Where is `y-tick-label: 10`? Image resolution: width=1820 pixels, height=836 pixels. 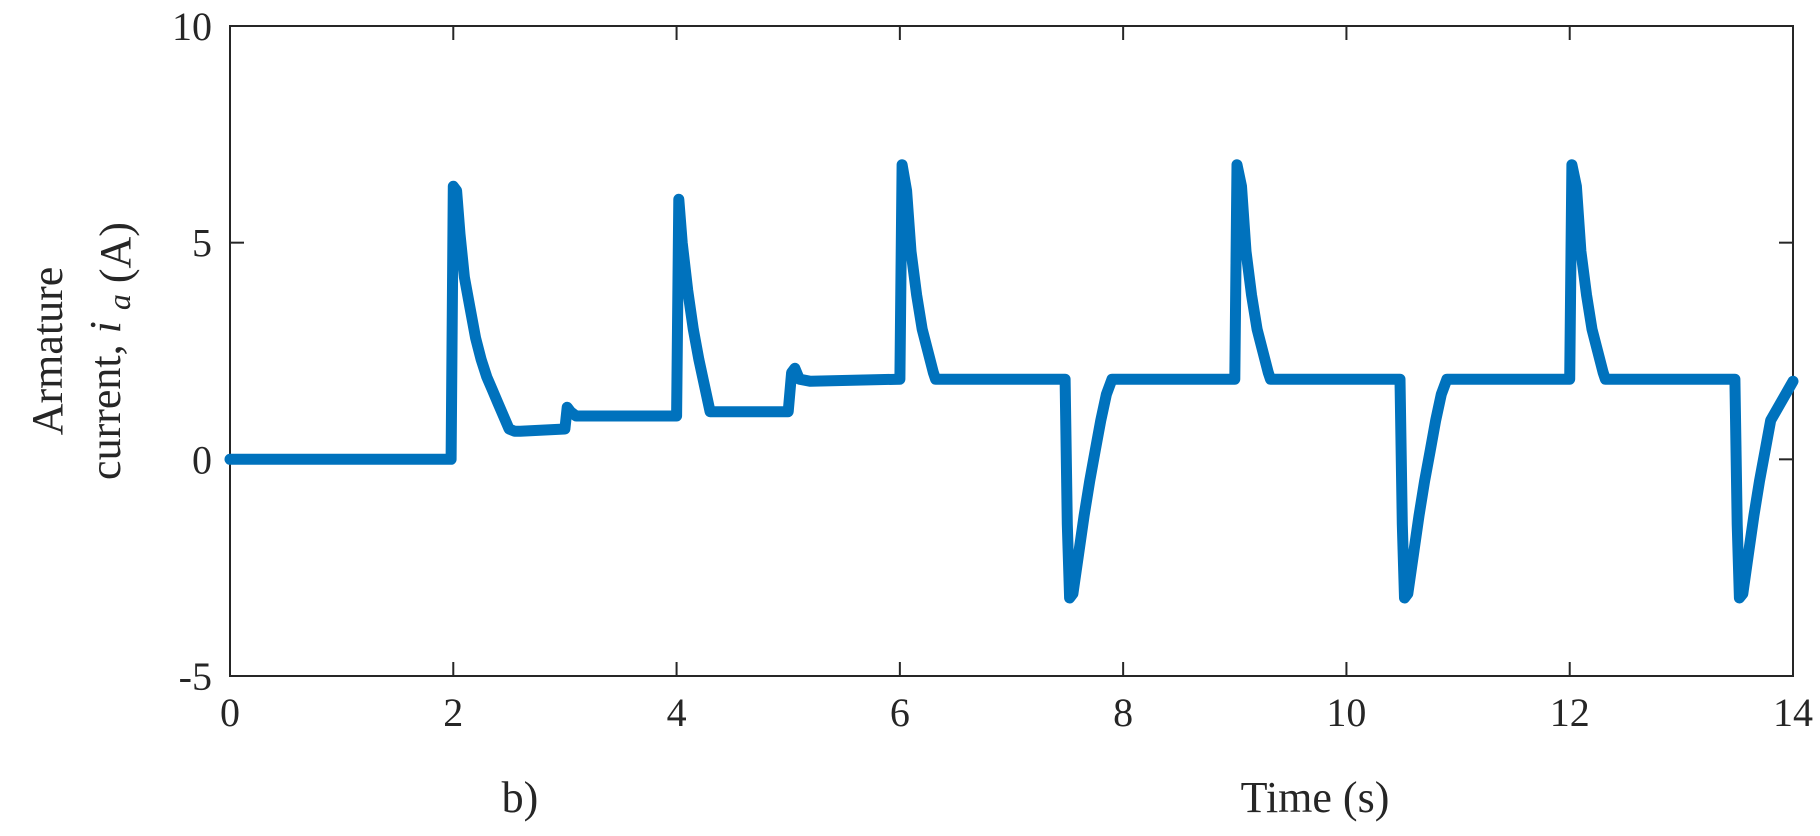
y-tick-label: 10 is located at coordinates (192, 26).